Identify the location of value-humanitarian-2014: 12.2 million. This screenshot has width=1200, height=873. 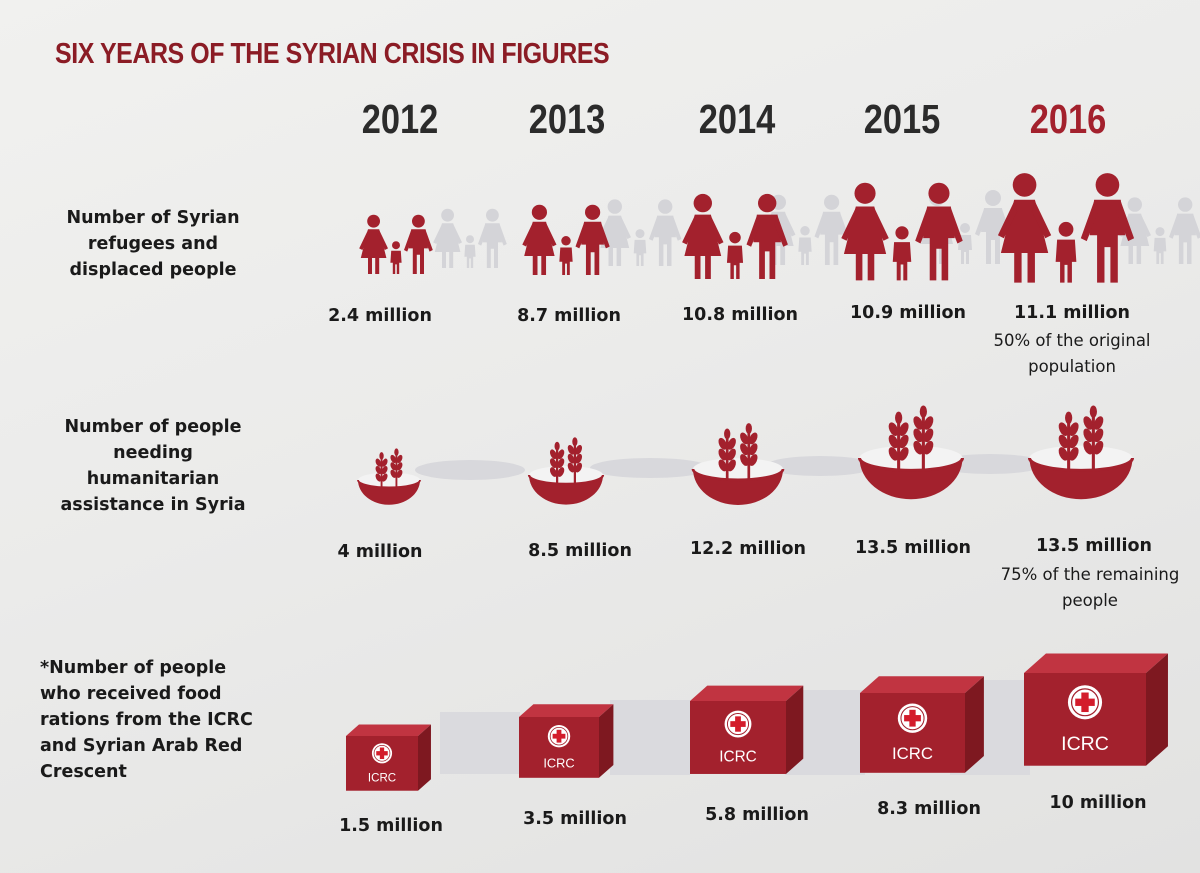
(748, 549).